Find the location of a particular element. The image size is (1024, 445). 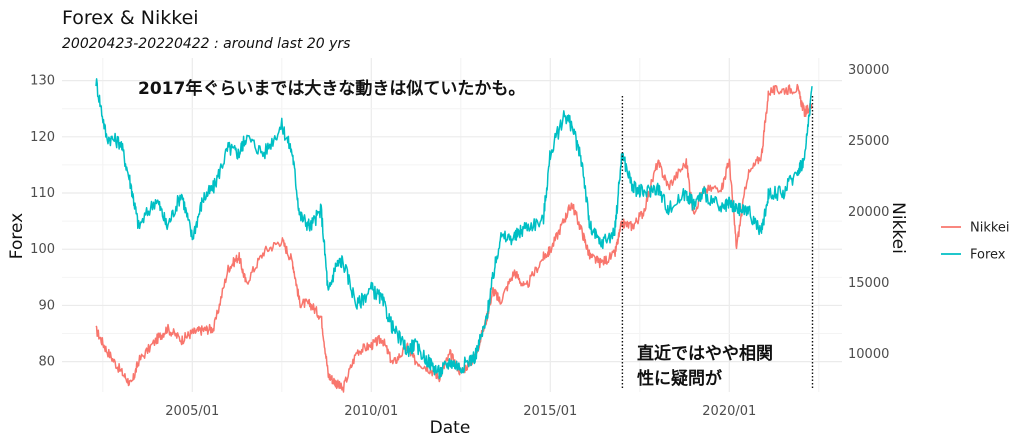

x-axis-label: Date is located at coordinates (450, 428).